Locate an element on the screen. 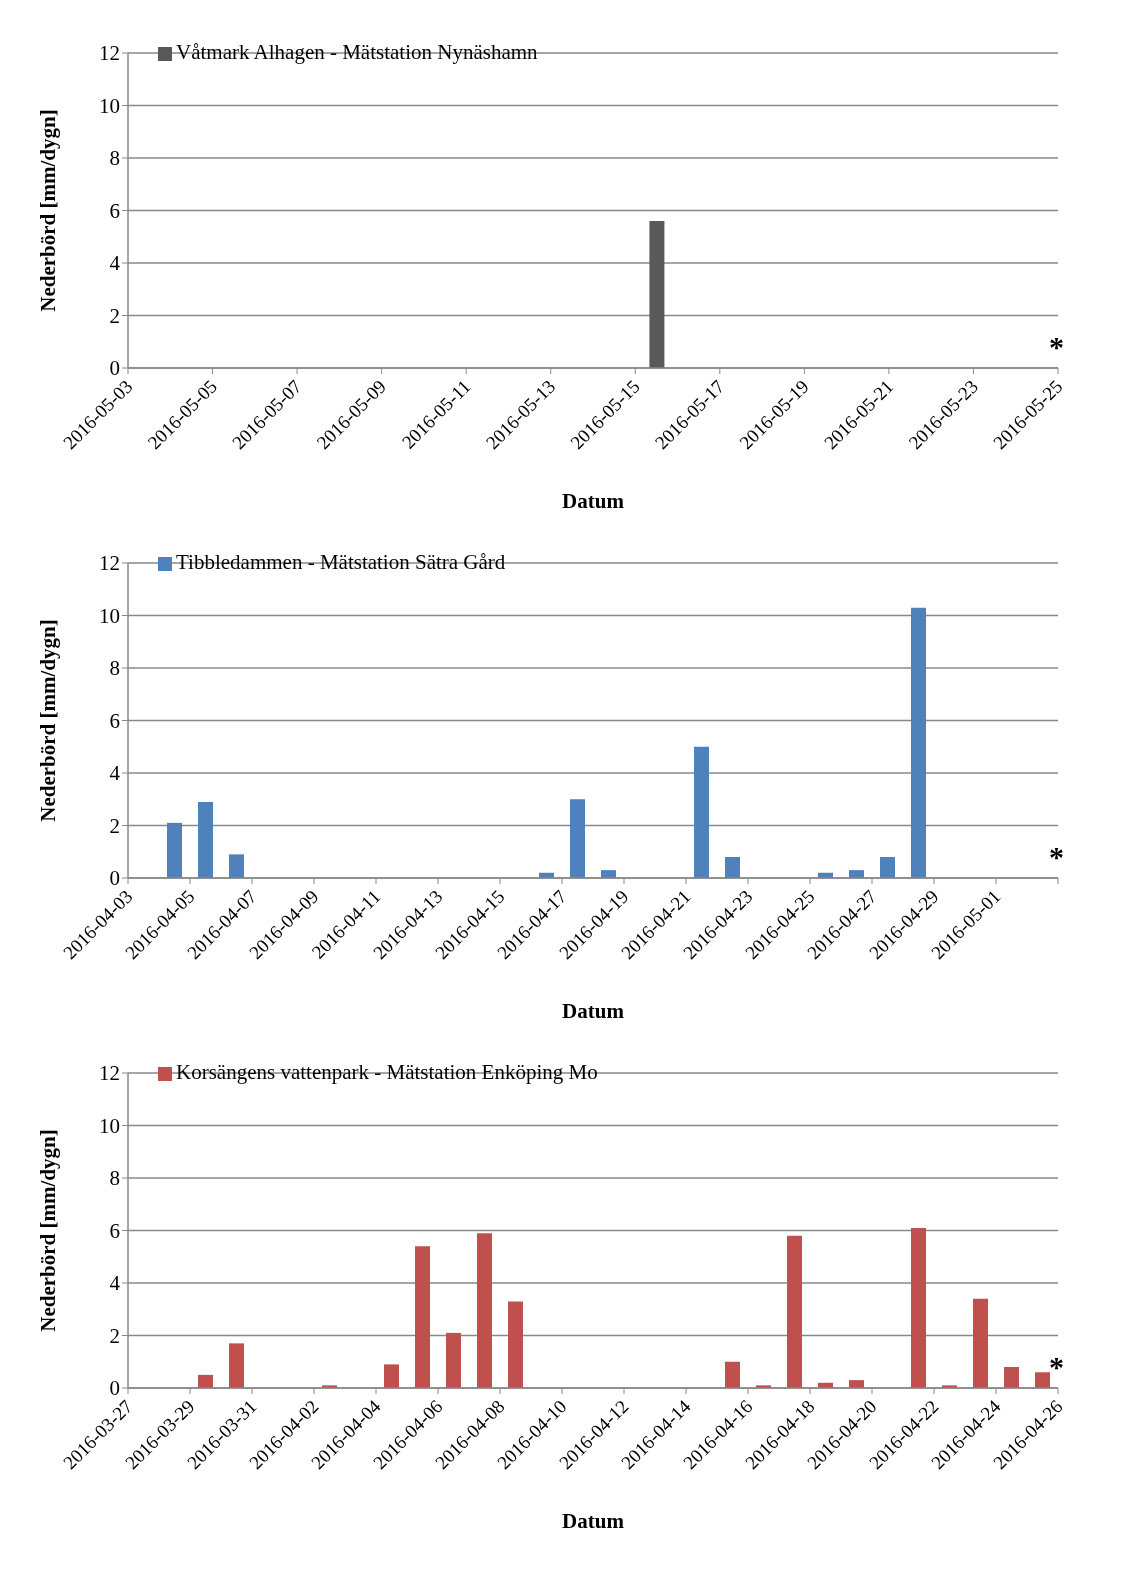 The width and height of the screenshot is (1130, 1579). legend-label: Tibbledammen - Mätstation Sätra Gård is located at coordinates (341, 562).